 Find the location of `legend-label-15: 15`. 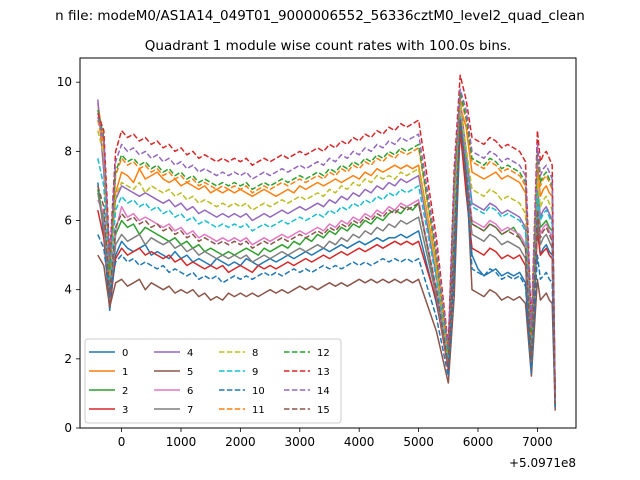

legend-label-15: 15 is located at coordinates (323, 410).